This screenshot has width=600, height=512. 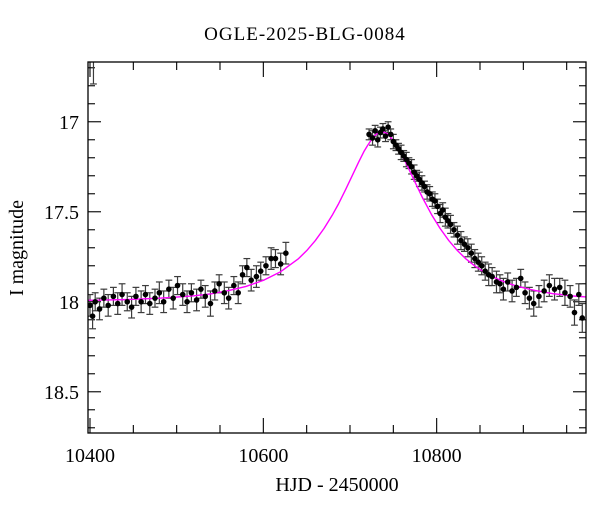 I want to click on x-tick-label: 10600, so click(x=263, y=456).